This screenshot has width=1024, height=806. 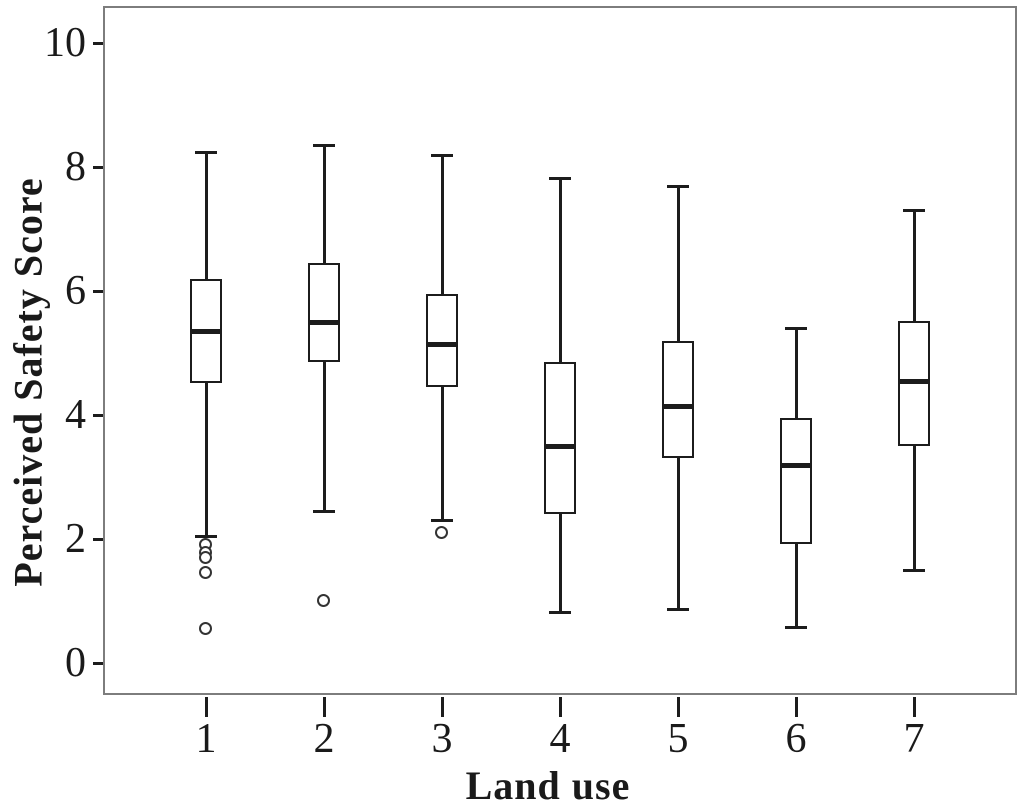 I want to click on x-tick-label: 5, so click(x=678, y=739).